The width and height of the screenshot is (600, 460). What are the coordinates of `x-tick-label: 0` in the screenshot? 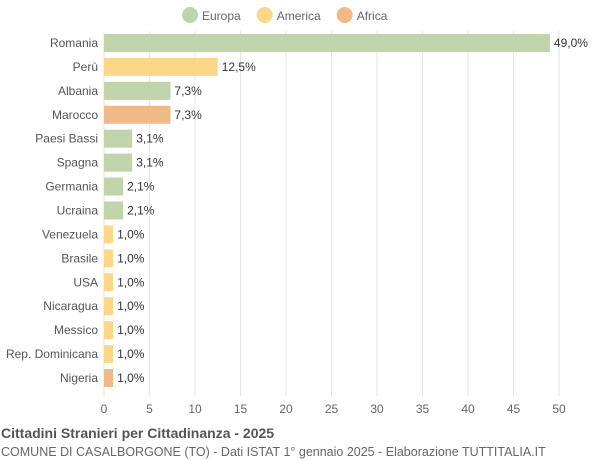 It's located at (104, 409).